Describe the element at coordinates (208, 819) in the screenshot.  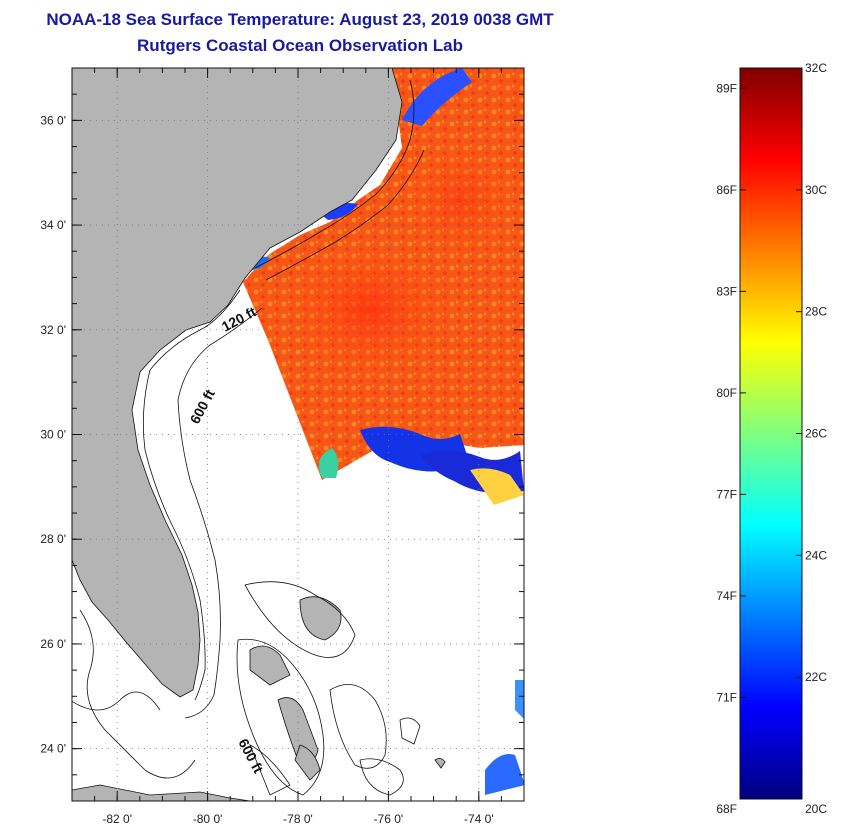
I see `lon-tick-label: -80 0'` at that location.